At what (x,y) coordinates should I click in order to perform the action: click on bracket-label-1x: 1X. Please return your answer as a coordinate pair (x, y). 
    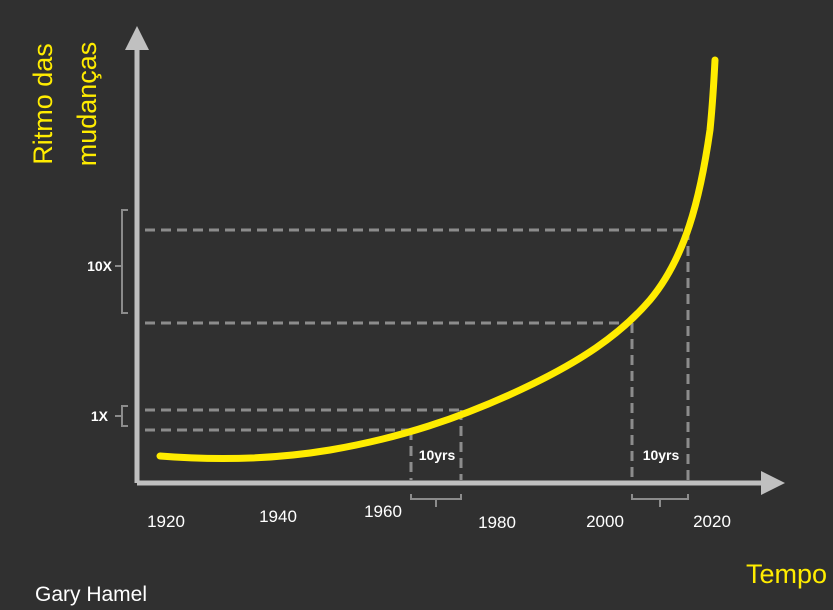
    Looking at the image, I should click on (100, 416).